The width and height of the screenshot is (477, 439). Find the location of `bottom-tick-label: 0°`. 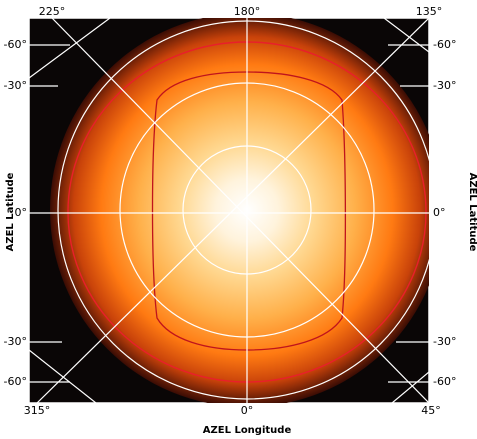

bottom-tick-label: 0° is located at coordinates (247, 410).